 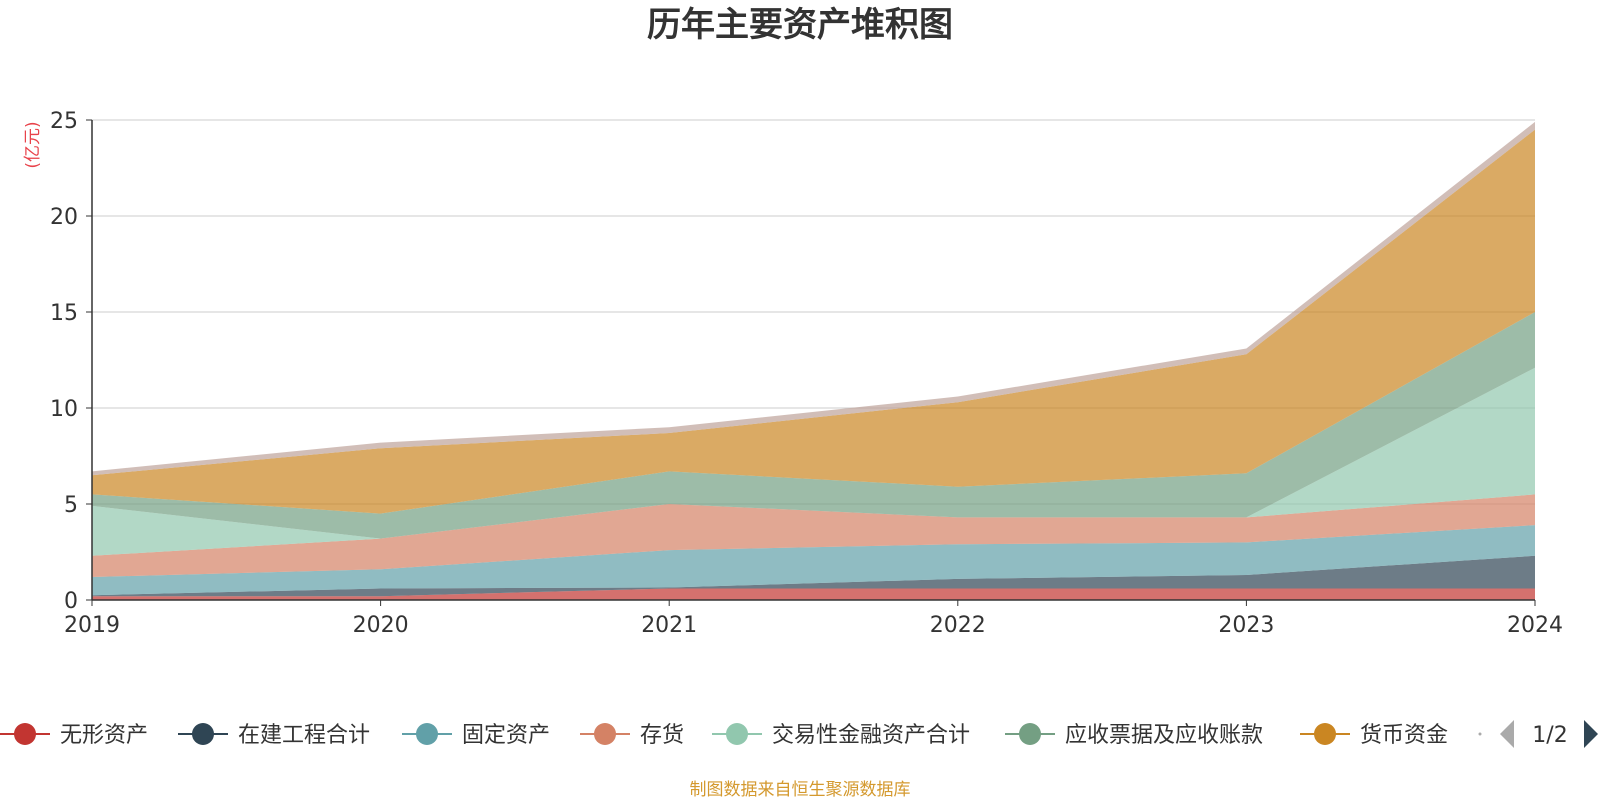 What do you see at coordinates (669, 625) in the screenshot?
I see `x-tick-label: 2021` at bounding box center [669, 625].